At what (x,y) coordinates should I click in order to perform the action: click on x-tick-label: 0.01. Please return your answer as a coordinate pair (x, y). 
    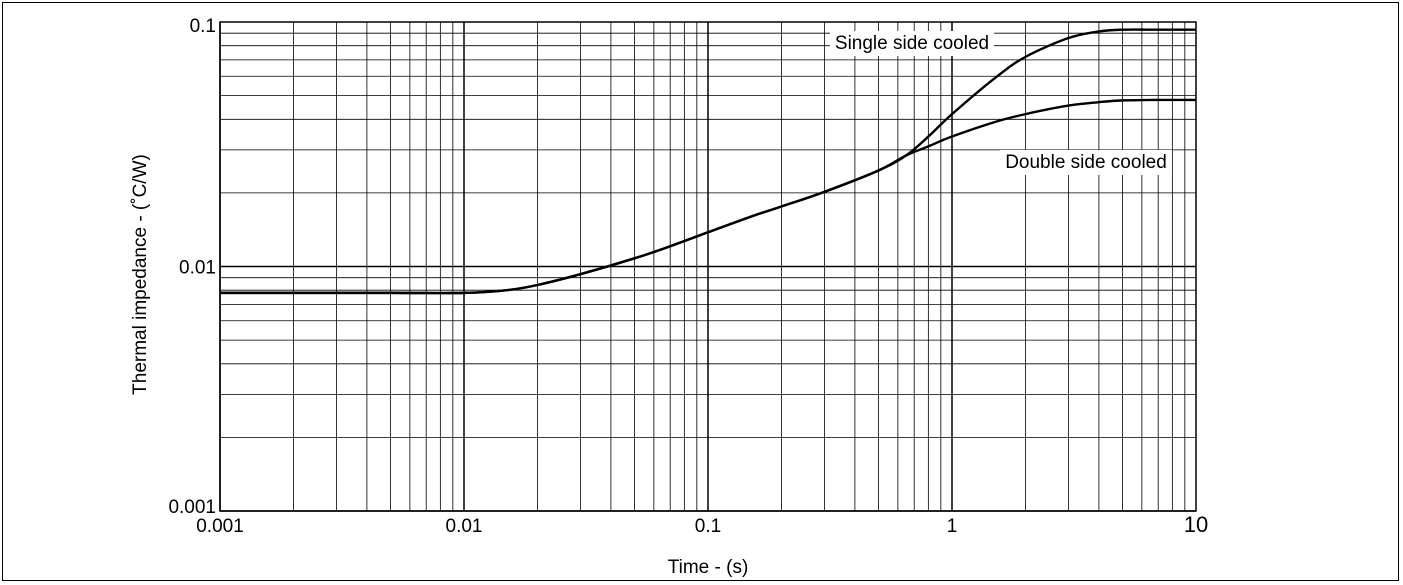
    Looking at the image, I should click on (464, 526).